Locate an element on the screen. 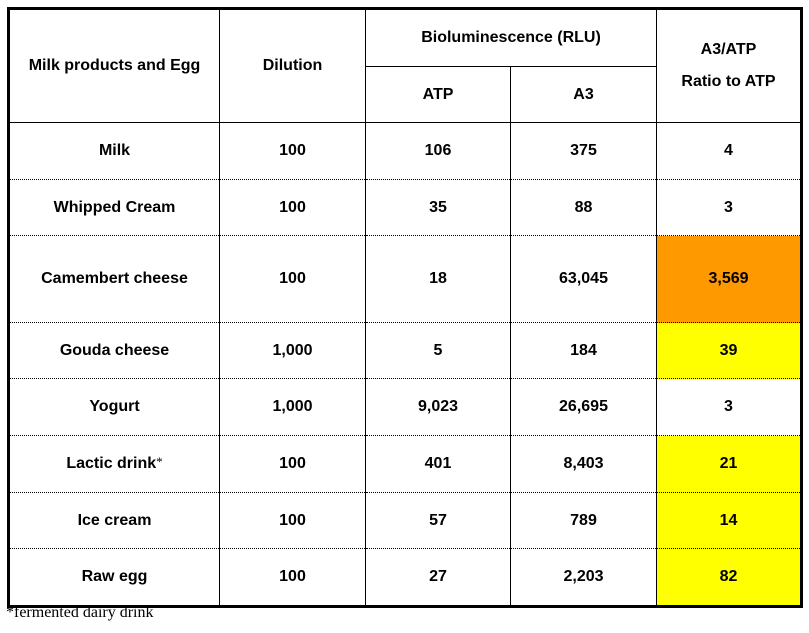  cell-atp: 401 is located at coordinates (438, 464).